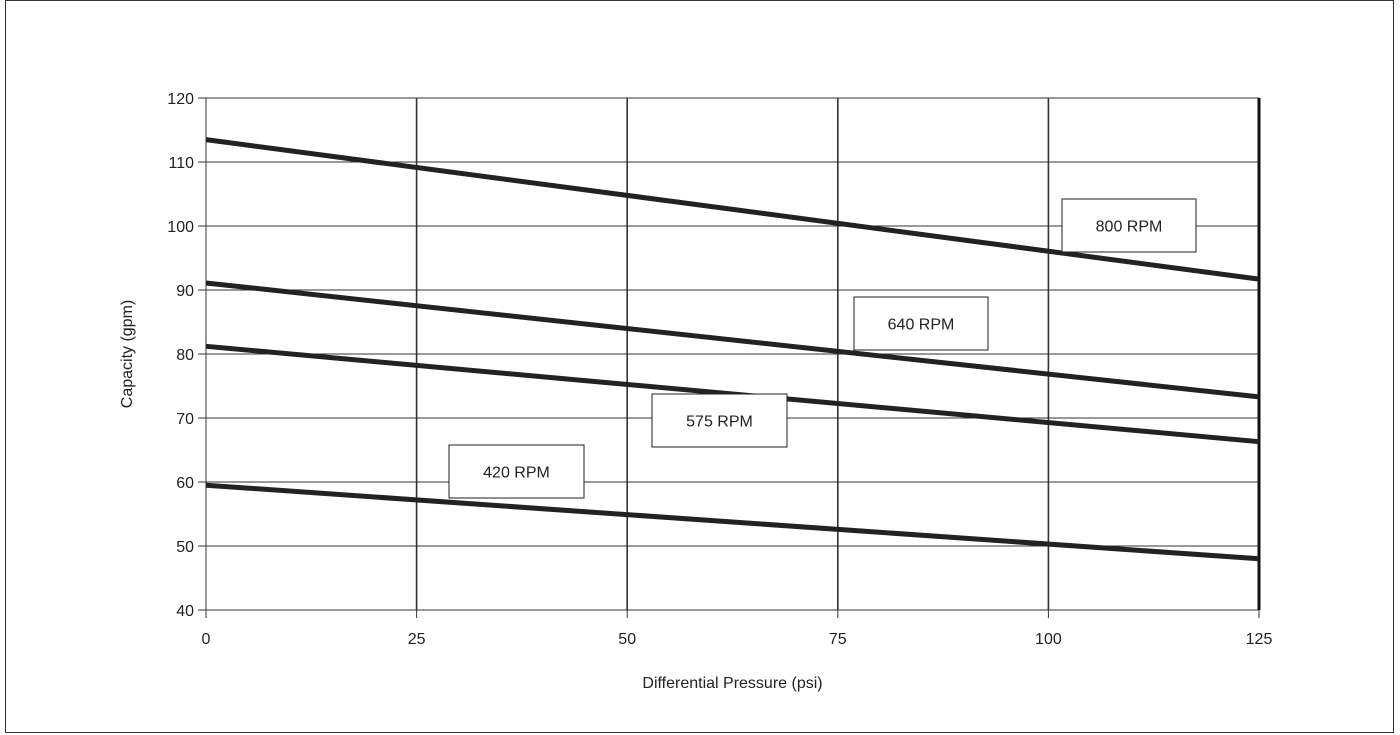 Image resolution: width=1400 pixels, height=735 pixels. I want to click on y-tick-label: 110, so click(181, 163).